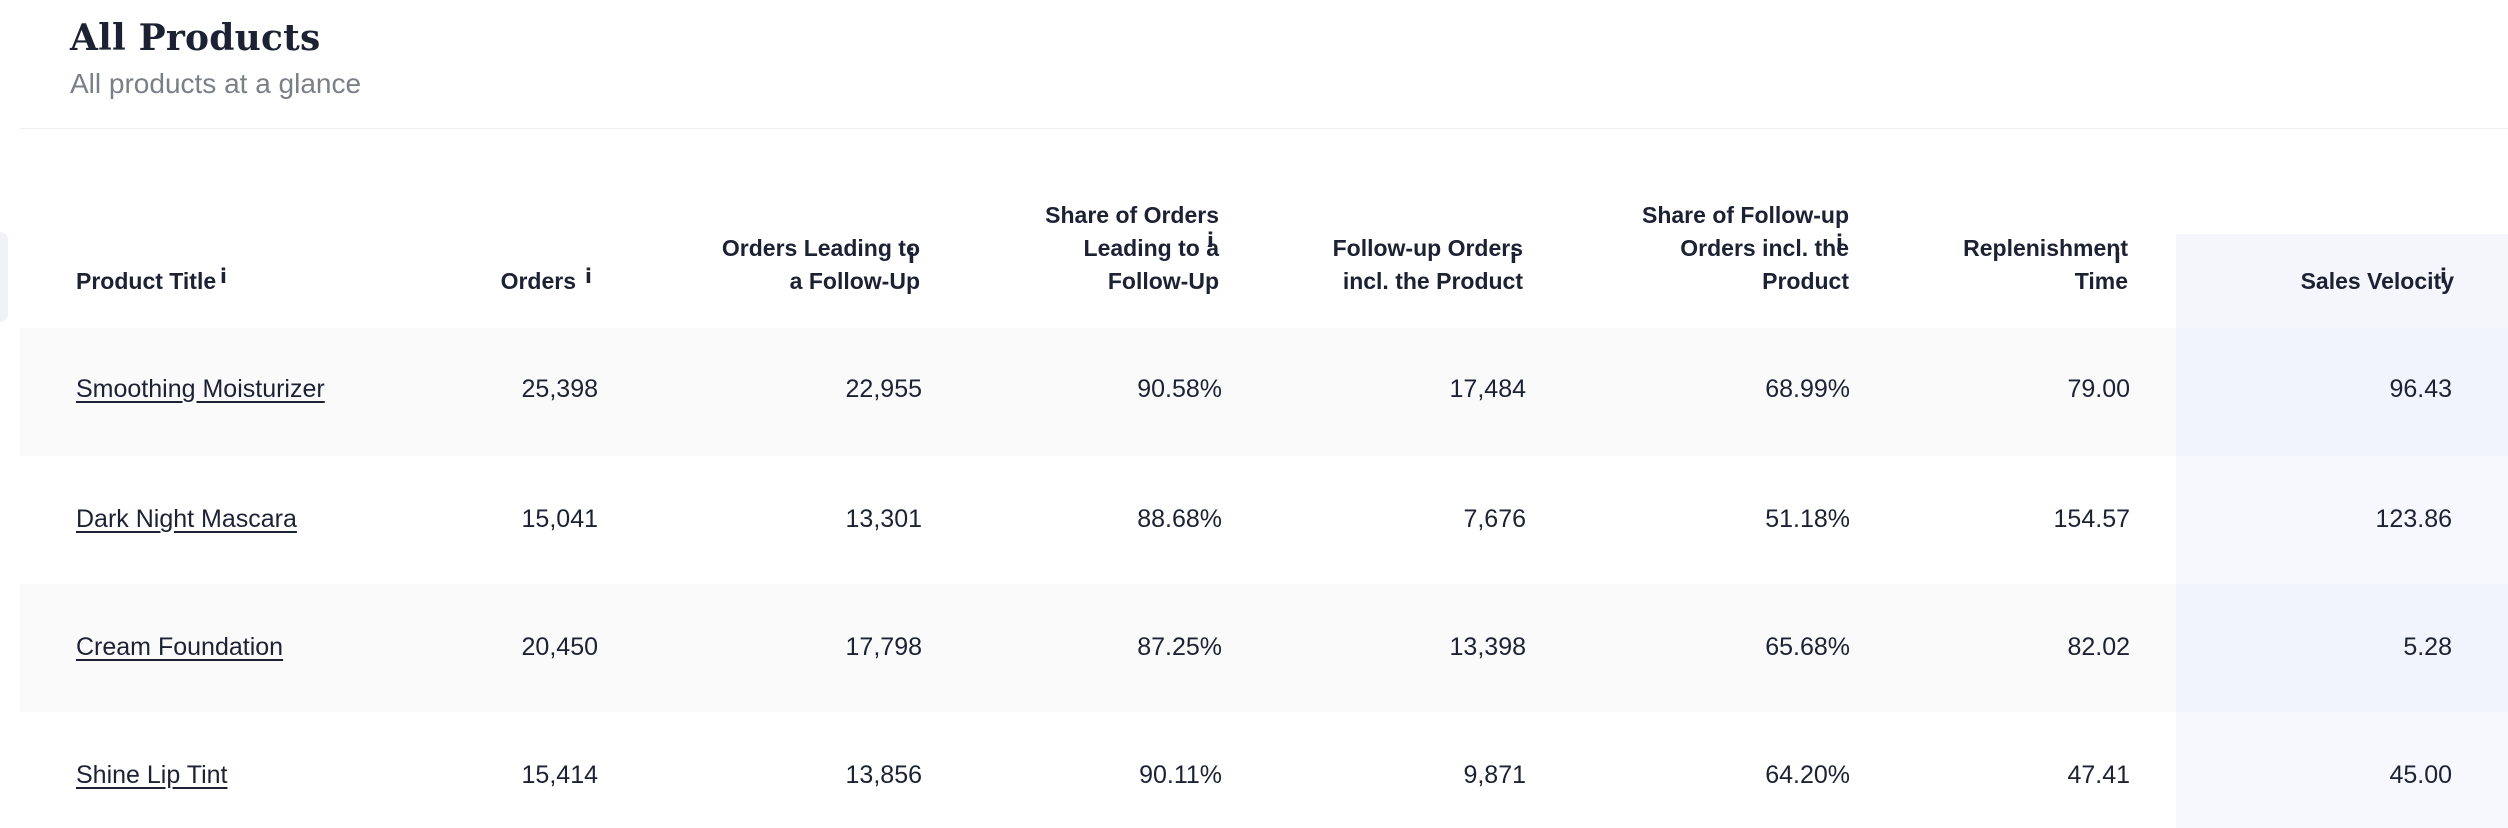 The height and width of the screenshot is (828, 2508). Describe the element at coordinates (1163, 281) in the screenshot. I see `col-header-line: Follow-Up` at that location.